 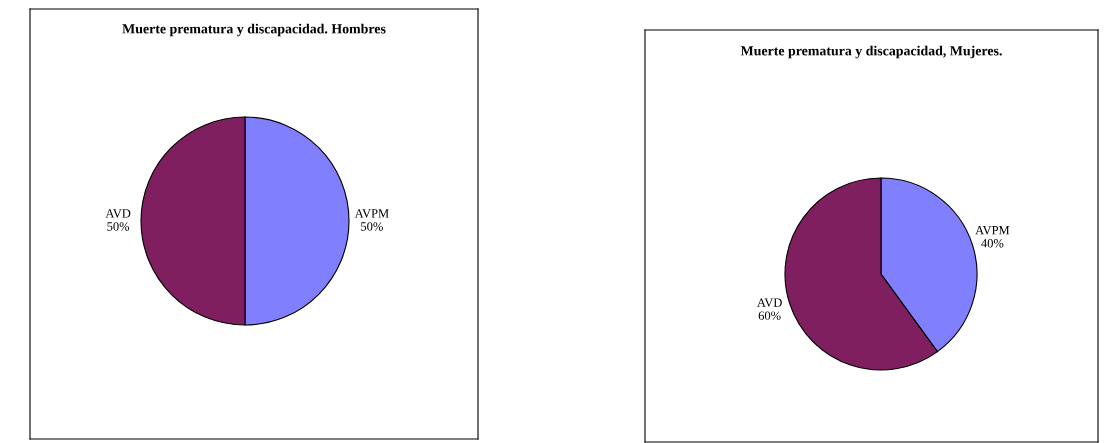 What do you see at coordinates (992, 243) in the screenshot?
I see `data-label: 40%` at bounding box center [992, 243].